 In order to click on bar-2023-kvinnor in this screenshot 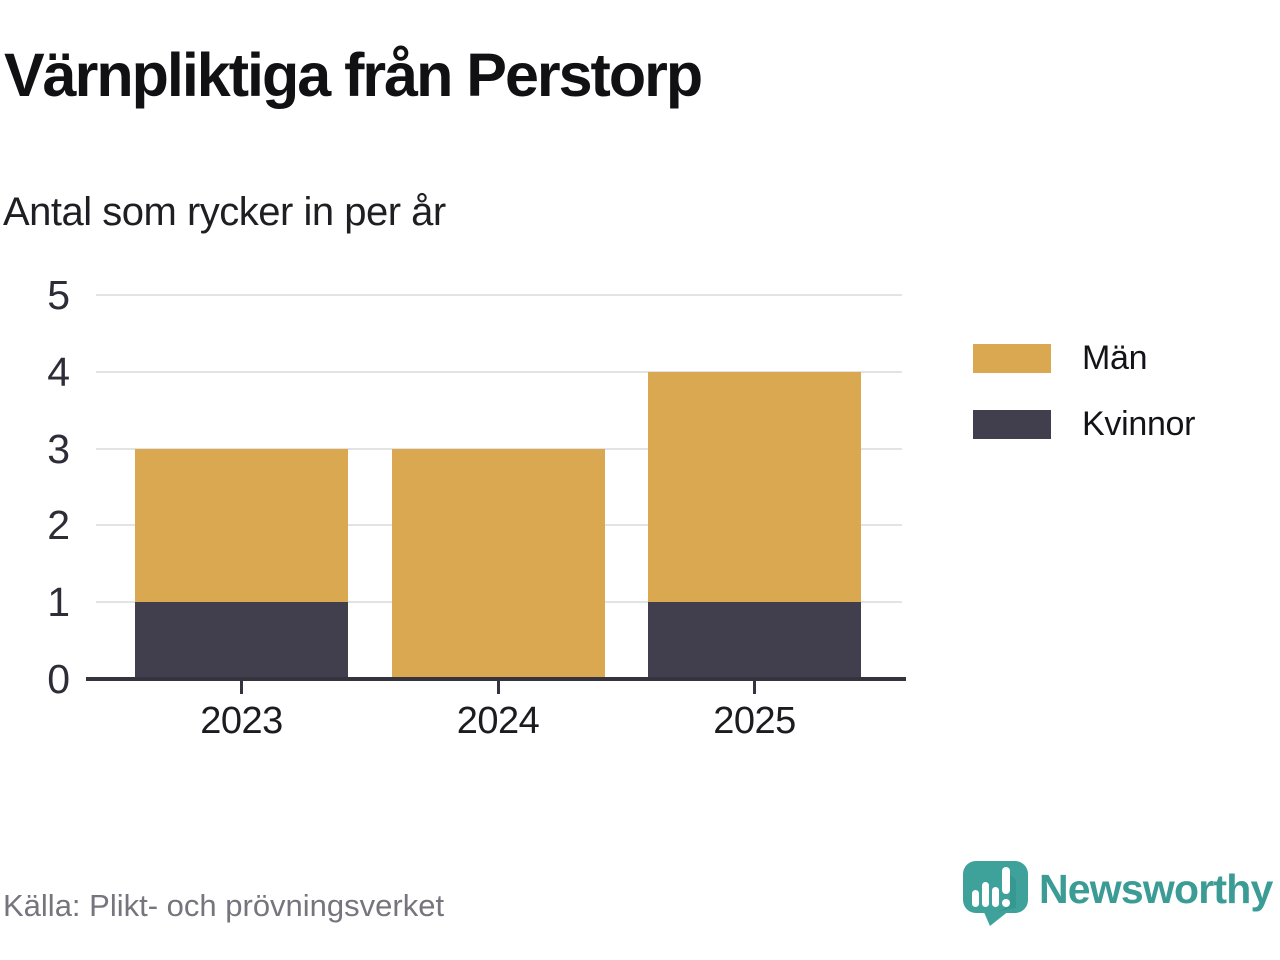, I will do `click(241, 640)`.